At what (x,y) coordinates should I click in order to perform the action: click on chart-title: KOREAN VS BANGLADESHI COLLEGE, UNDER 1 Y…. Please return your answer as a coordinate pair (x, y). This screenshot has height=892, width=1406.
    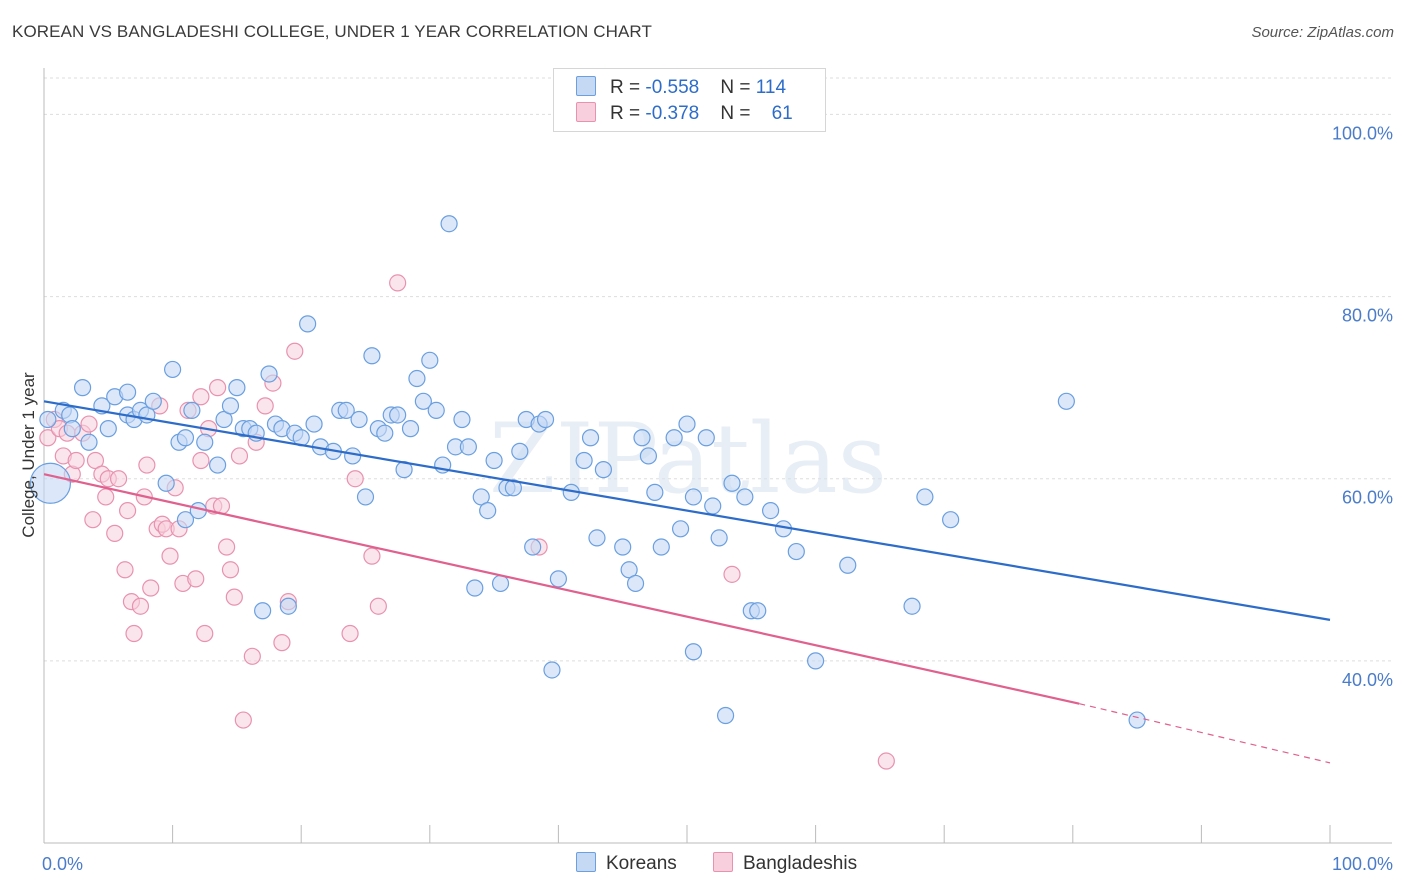
    Looking at the image, I should click on (332, 31).